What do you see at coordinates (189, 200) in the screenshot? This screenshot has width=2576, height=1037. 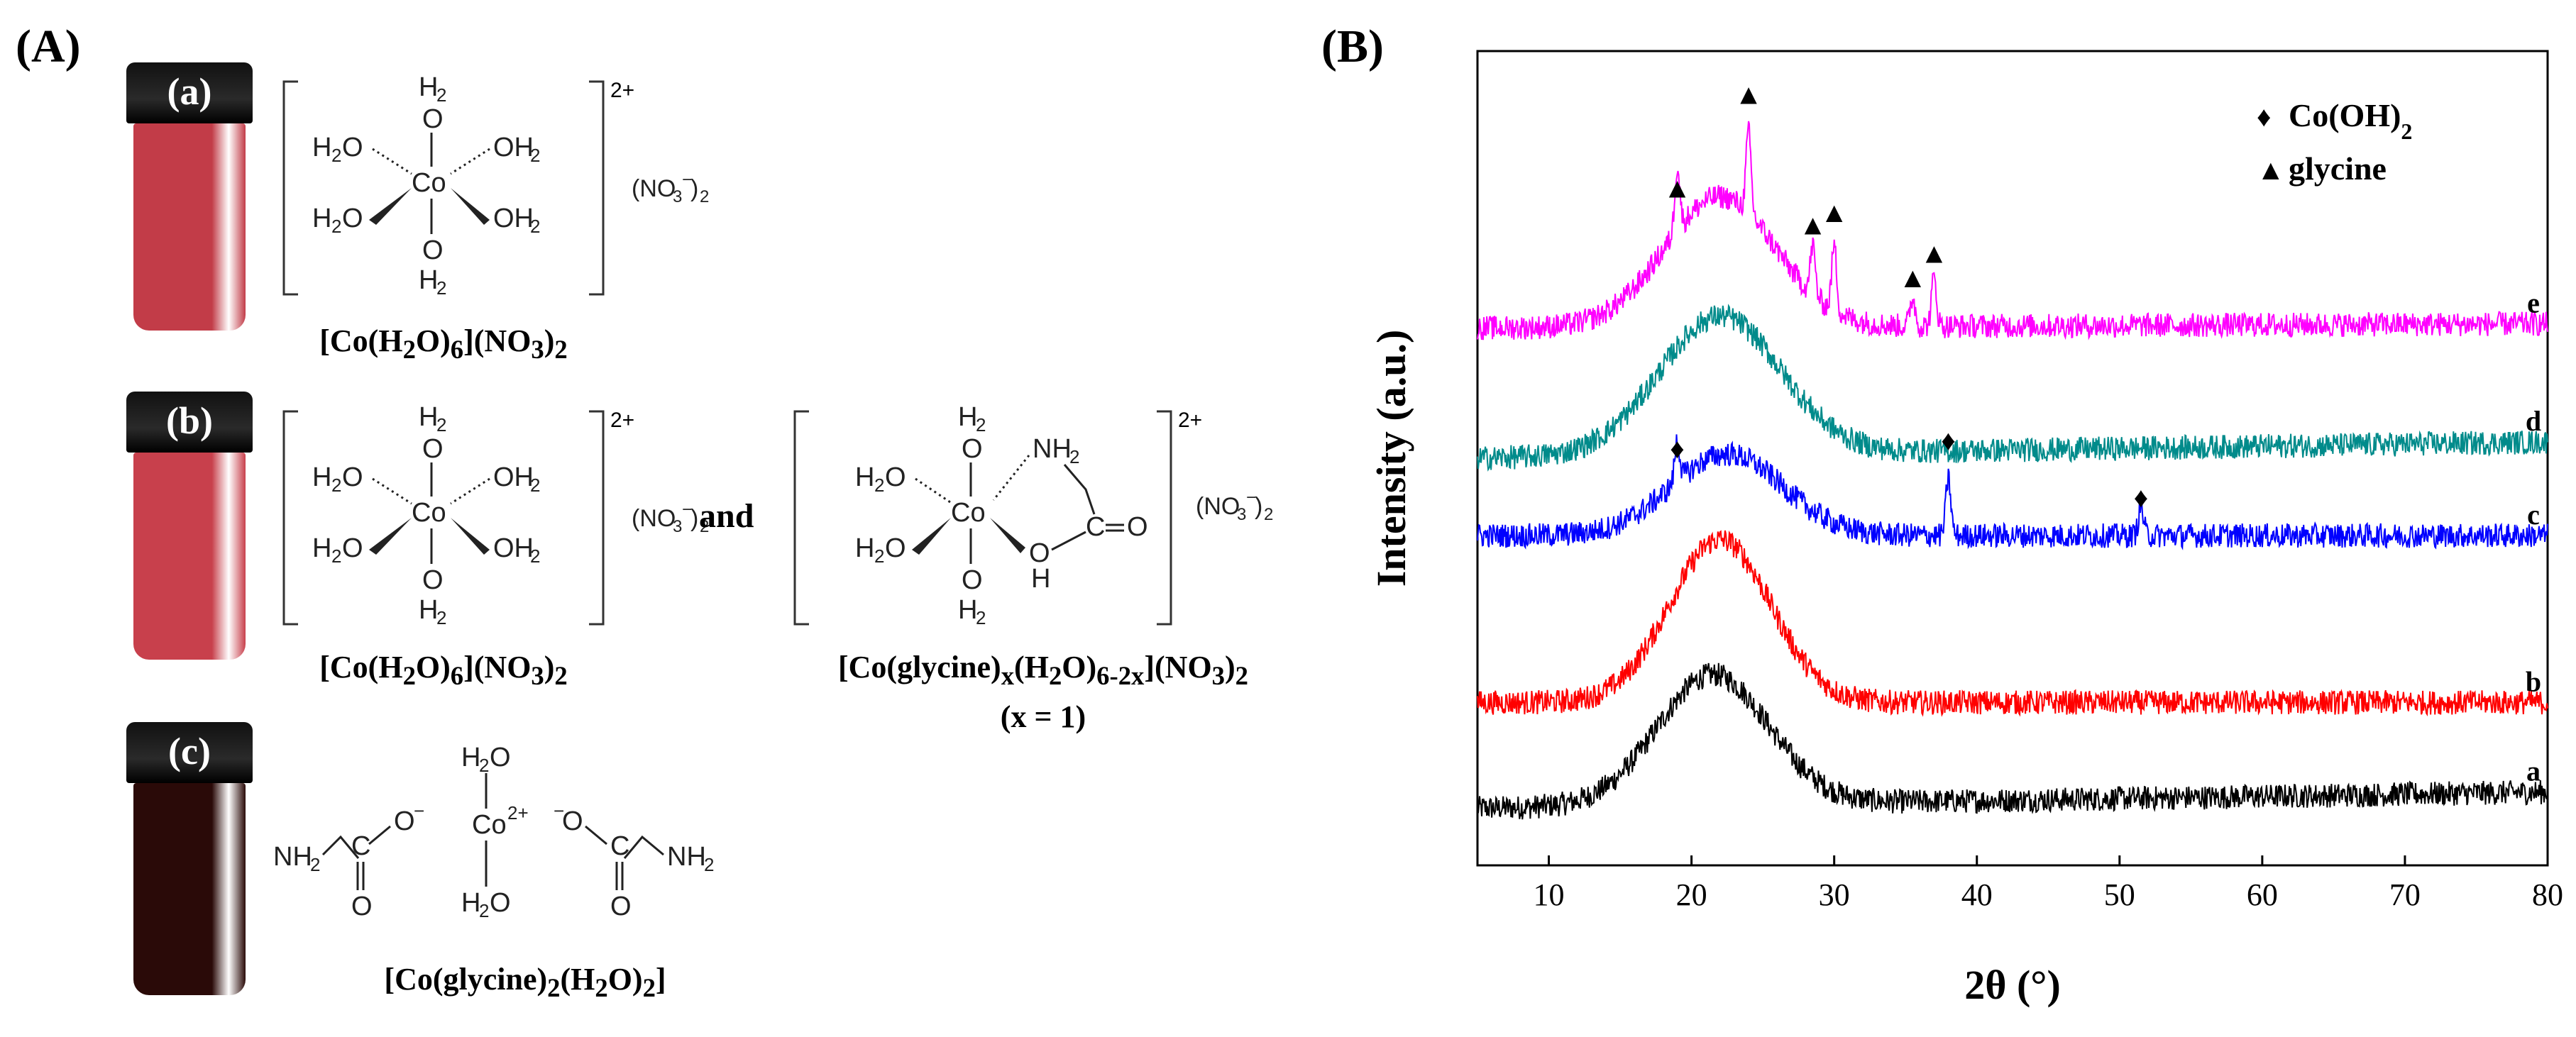 I see `vial-a-photo: (a)` at bounding box center [189, 200].